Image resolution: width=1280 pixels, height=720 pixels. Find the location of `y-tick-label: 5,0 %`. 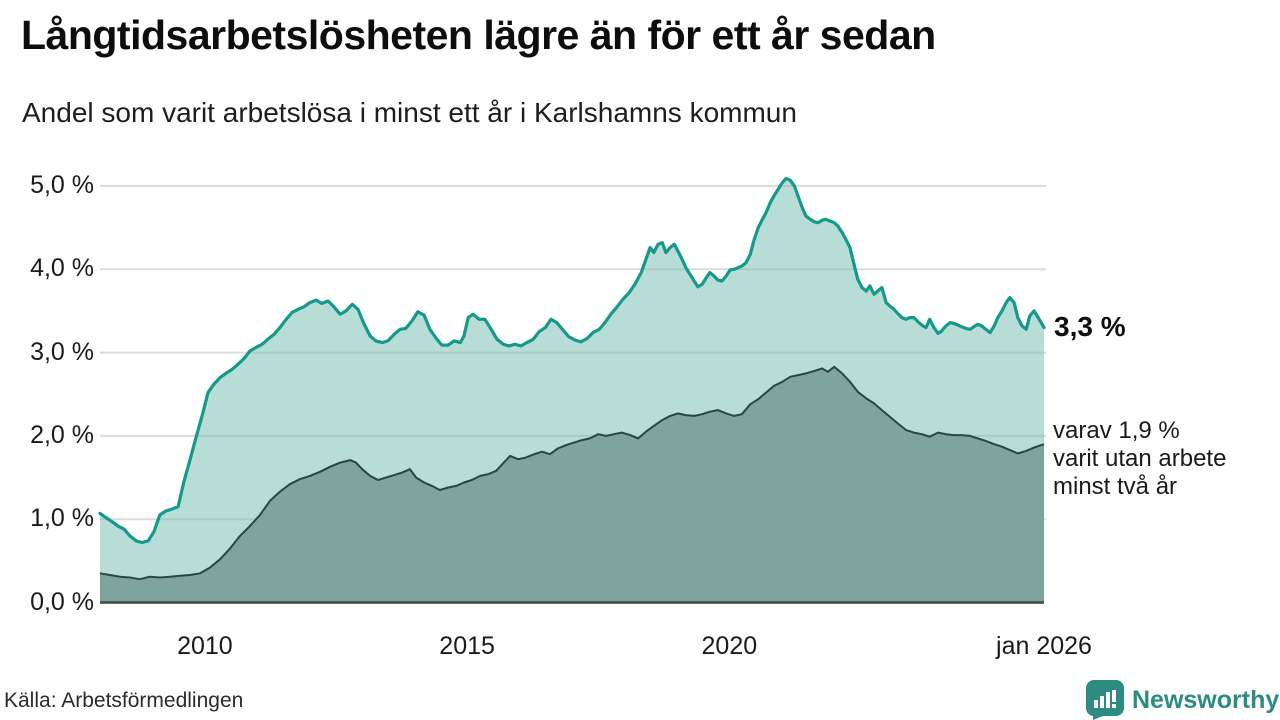

y-tick-label: 5,0 % is located at coordinates (62, 185).